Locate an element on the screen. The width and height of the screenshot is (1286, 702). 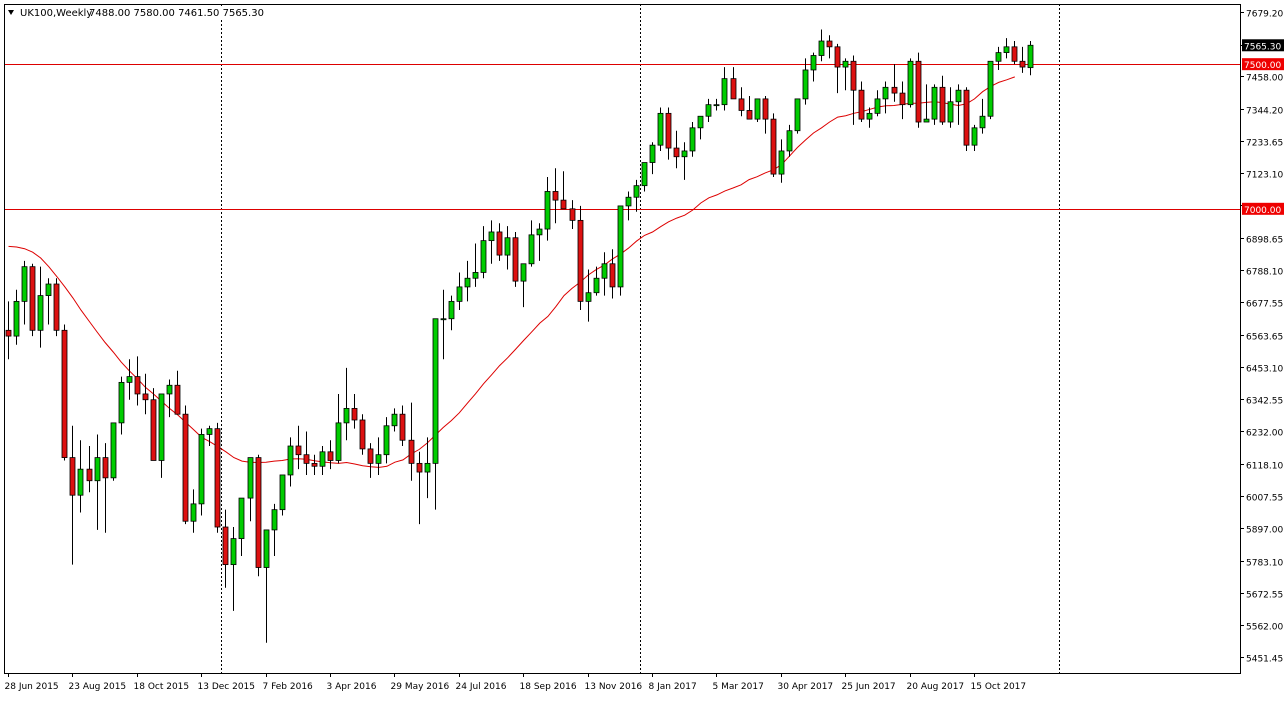
price-tick-label: 5562.00 is located at coordinates (1264, 628).